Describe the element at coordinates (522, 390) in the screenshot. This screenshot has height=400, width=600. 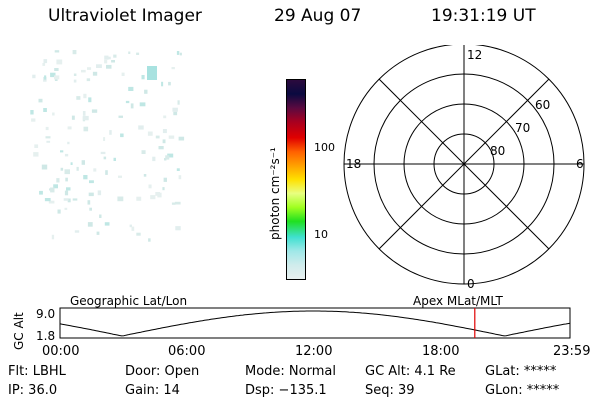
I see `glon-readout: GLon: *****` at that location.